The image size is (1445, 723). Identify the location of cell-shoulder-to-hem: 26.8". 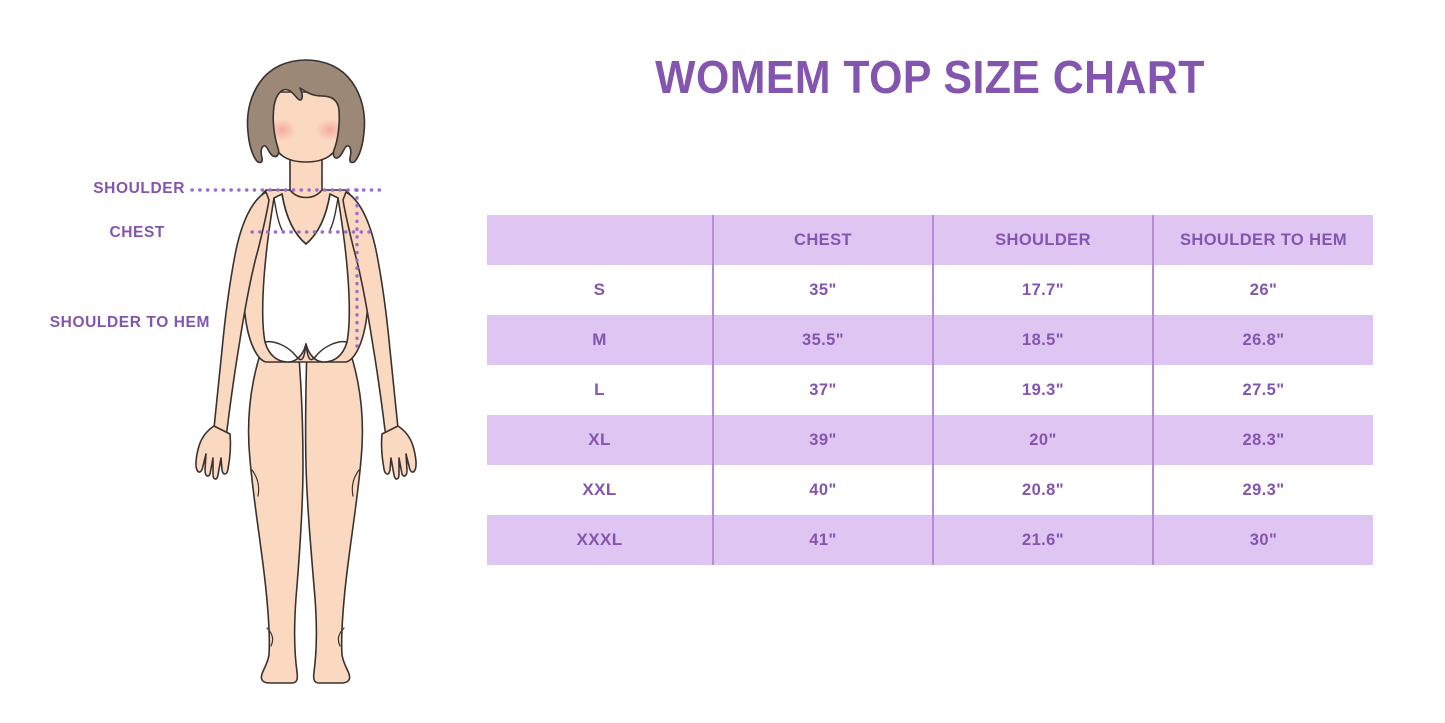
(1262, 340).